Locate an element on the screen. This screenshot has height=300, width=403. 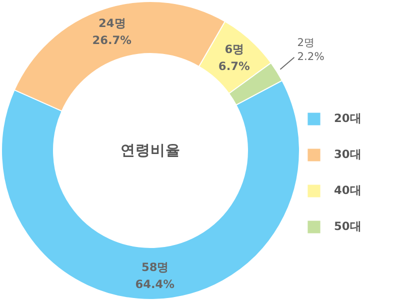
legend-label: 30대 is located at coordinates (347, 154).